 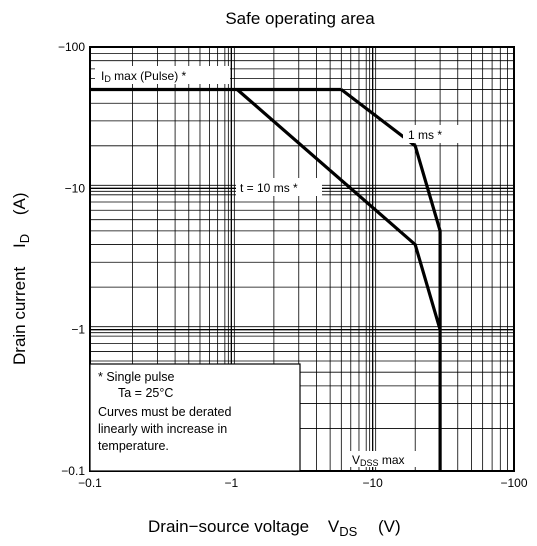 I want to click on note-line: Ta = 25°C, so click(x=145, y=393).